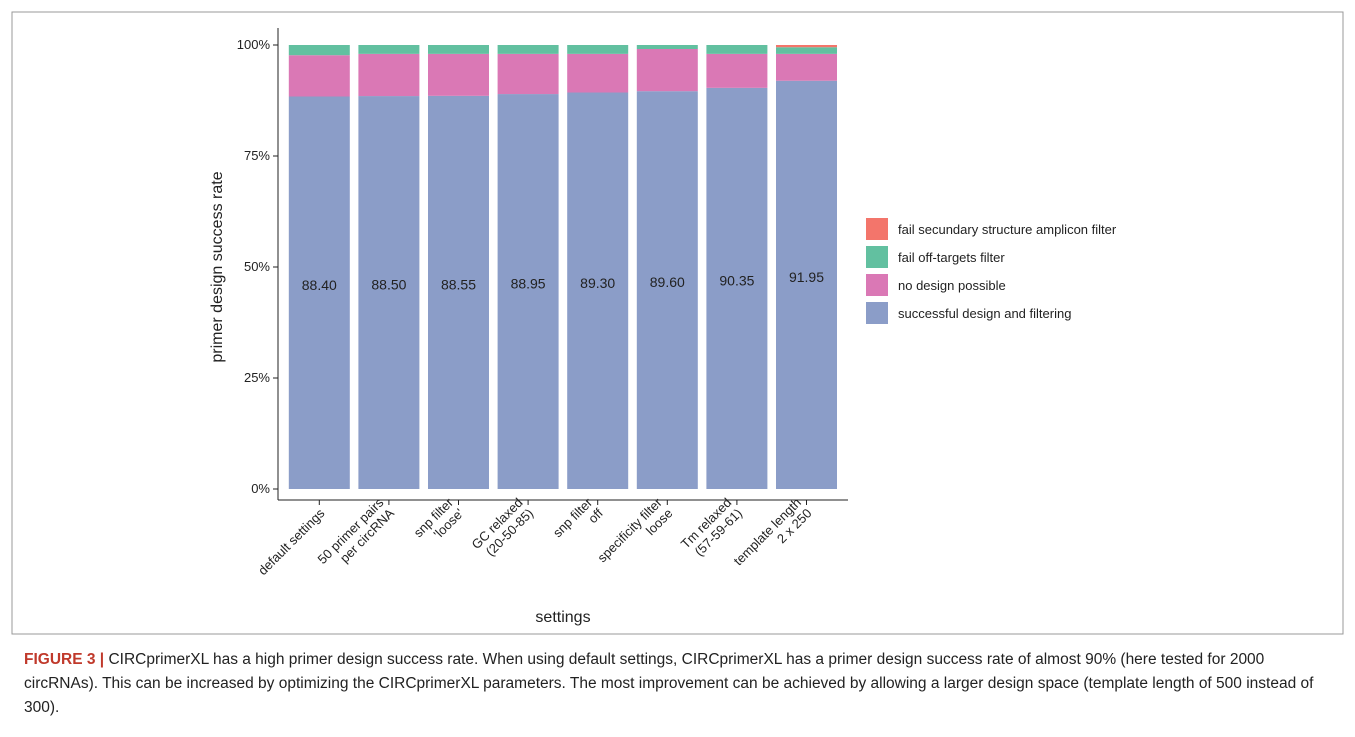 The width and height of the screenshot is (1355, 737). What do you see at coordinates (388, 285) in the screenshot?
I see `value-label: 88.50` at bounding box center [388, 285].